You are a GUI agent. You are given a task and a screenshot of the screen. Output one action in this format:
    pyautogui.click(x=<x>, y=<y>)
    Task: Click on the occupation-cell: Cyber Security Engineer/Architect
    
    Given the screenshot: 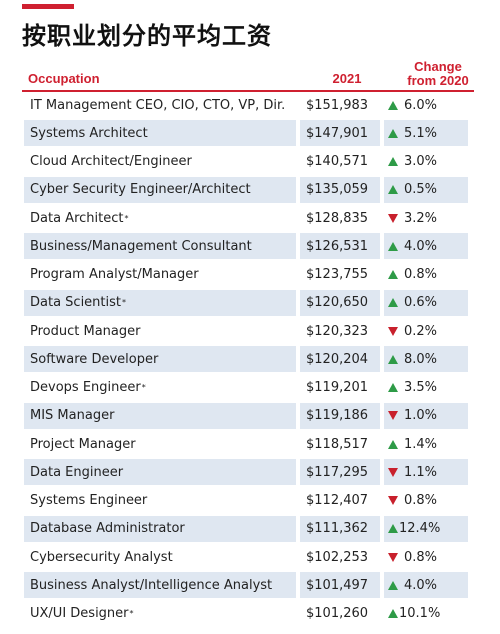 What is the action you would take?
    pyautogui.click(x=160, y=189)
    